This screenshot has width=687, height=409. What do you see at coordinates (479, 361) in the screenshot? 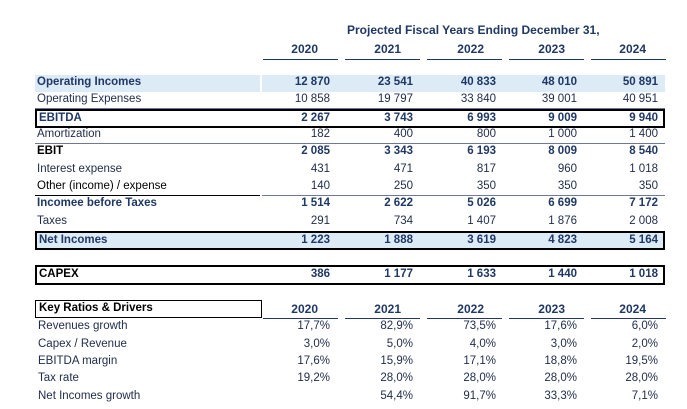
I see `ratio-cell-2022: 17,1%` at bounding box center [479, 361].